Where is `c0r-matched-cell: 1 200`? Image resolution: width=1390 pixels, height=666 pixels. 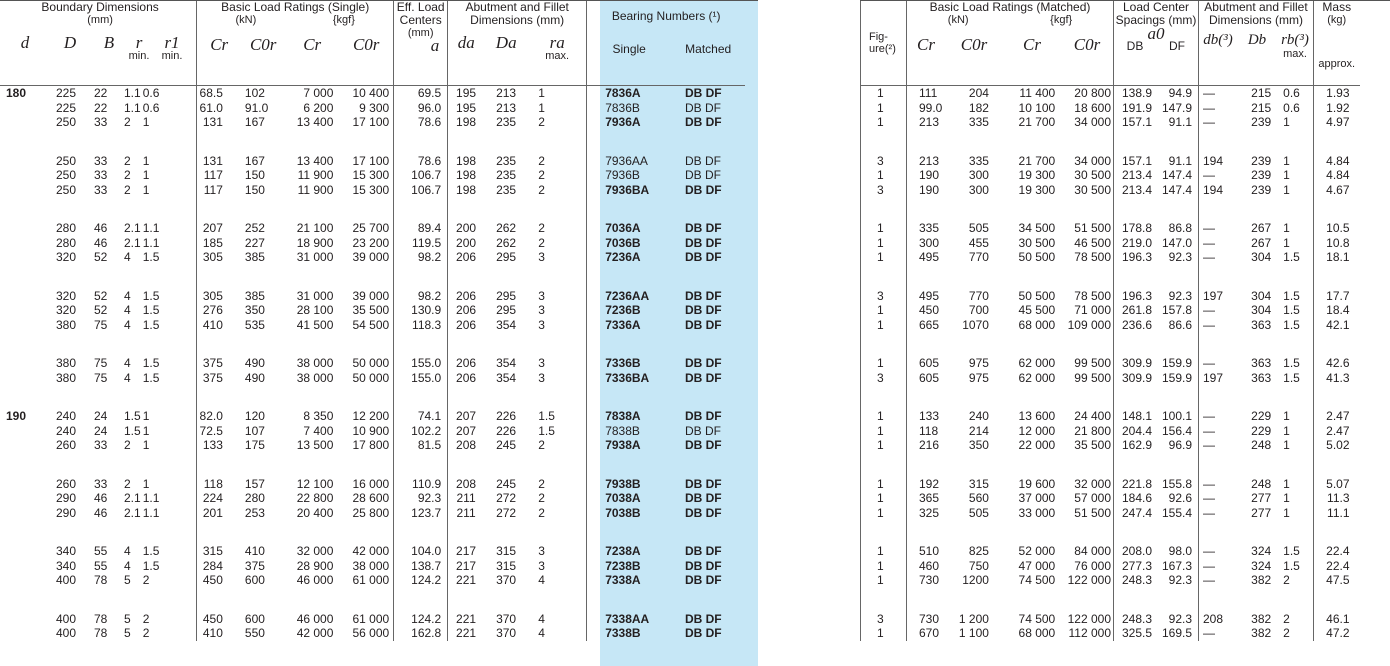 c0r-matched-cell: 1 200 is located at coordinates (973, 618).